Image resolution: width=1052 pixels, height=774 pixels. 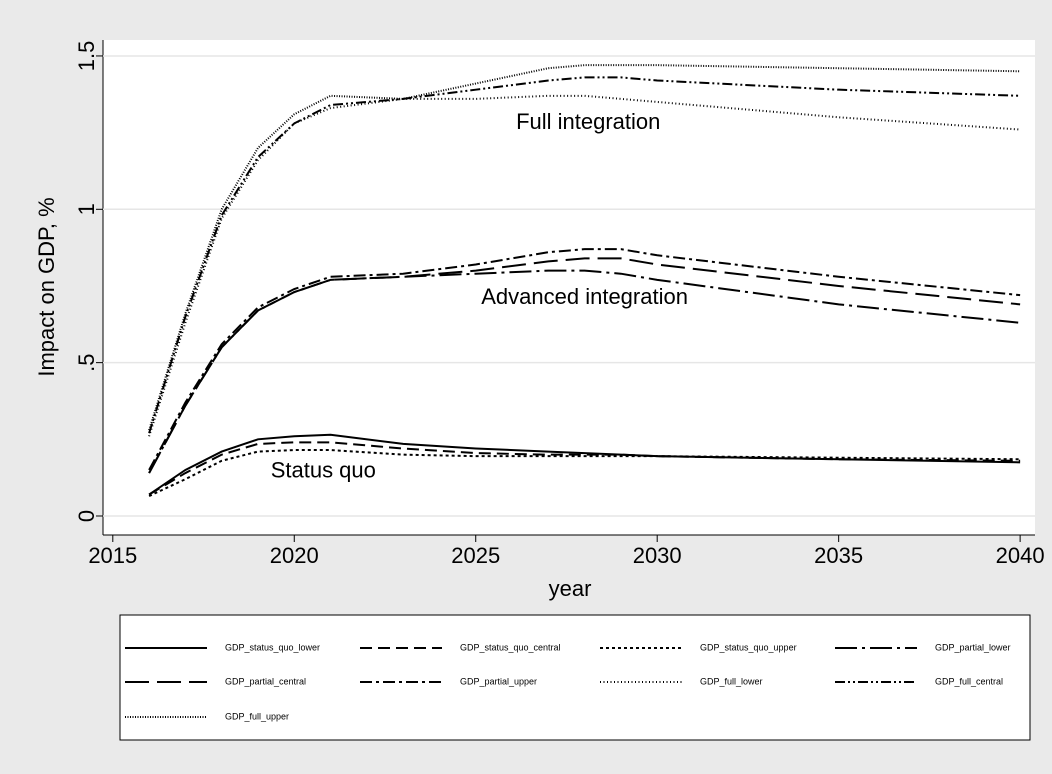 What do you see at coordinates (475, 555) in the screenshot?
I see `x-tick-label: 2025` at bounding box center [475, 555].